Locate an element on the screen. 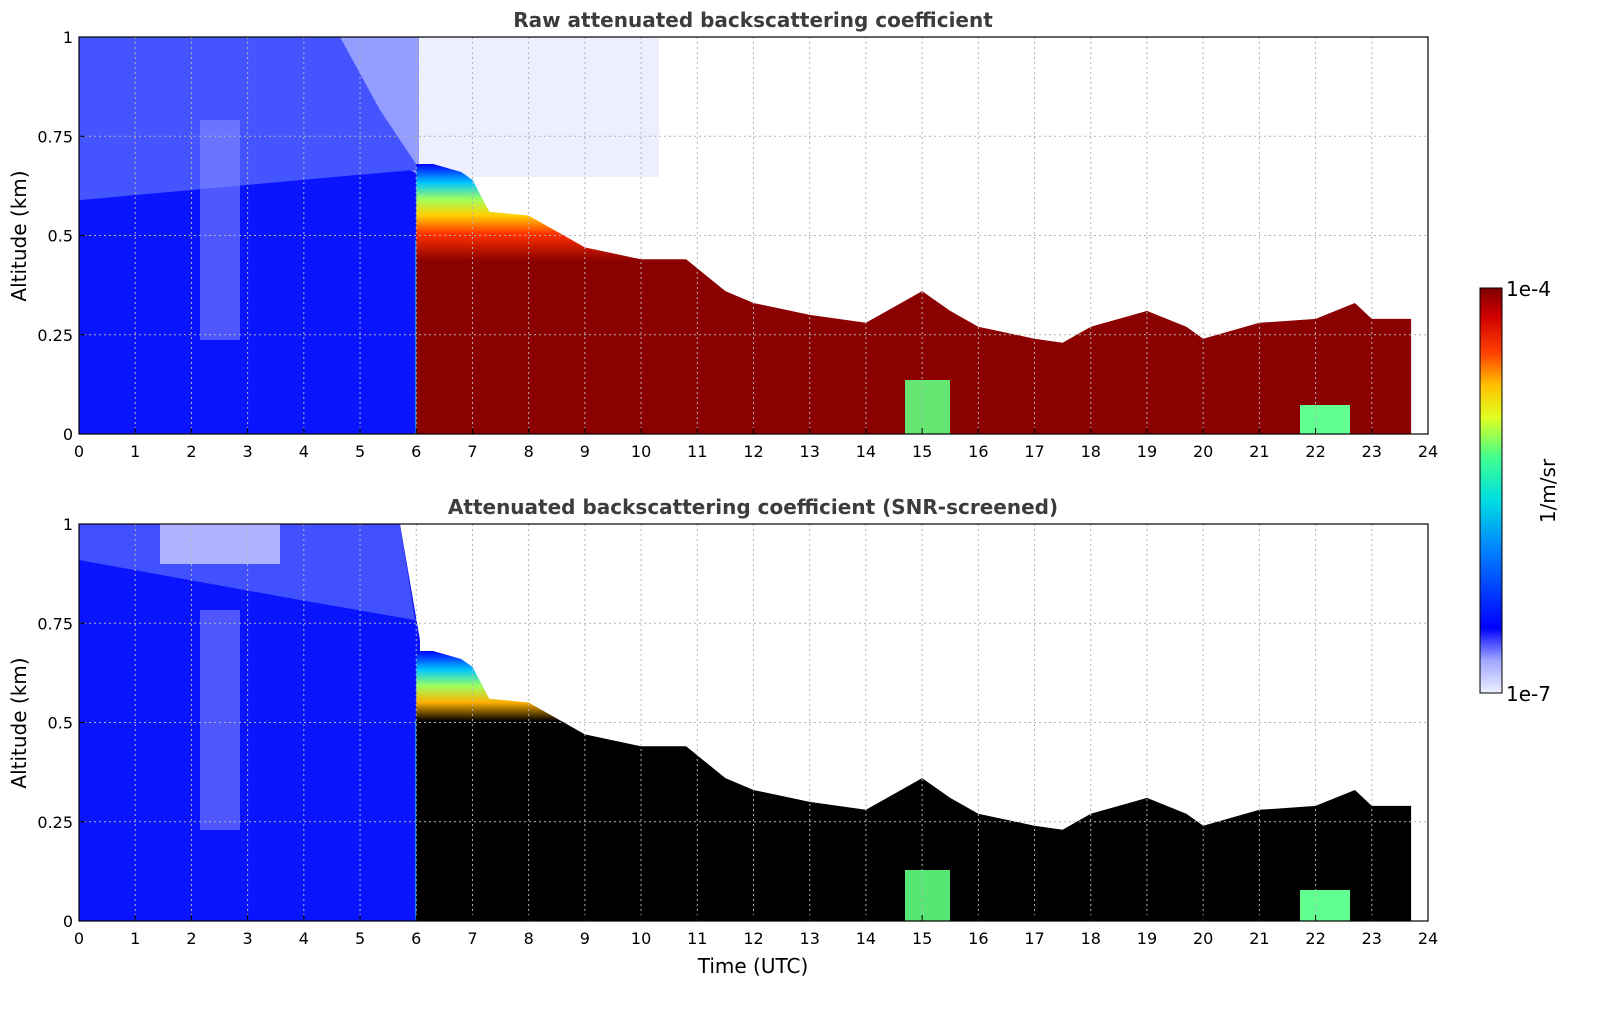 This screenshot has width=1621, height=1020. colorbar-max-label: 1e-4 is located at coordinates (1528, 289).